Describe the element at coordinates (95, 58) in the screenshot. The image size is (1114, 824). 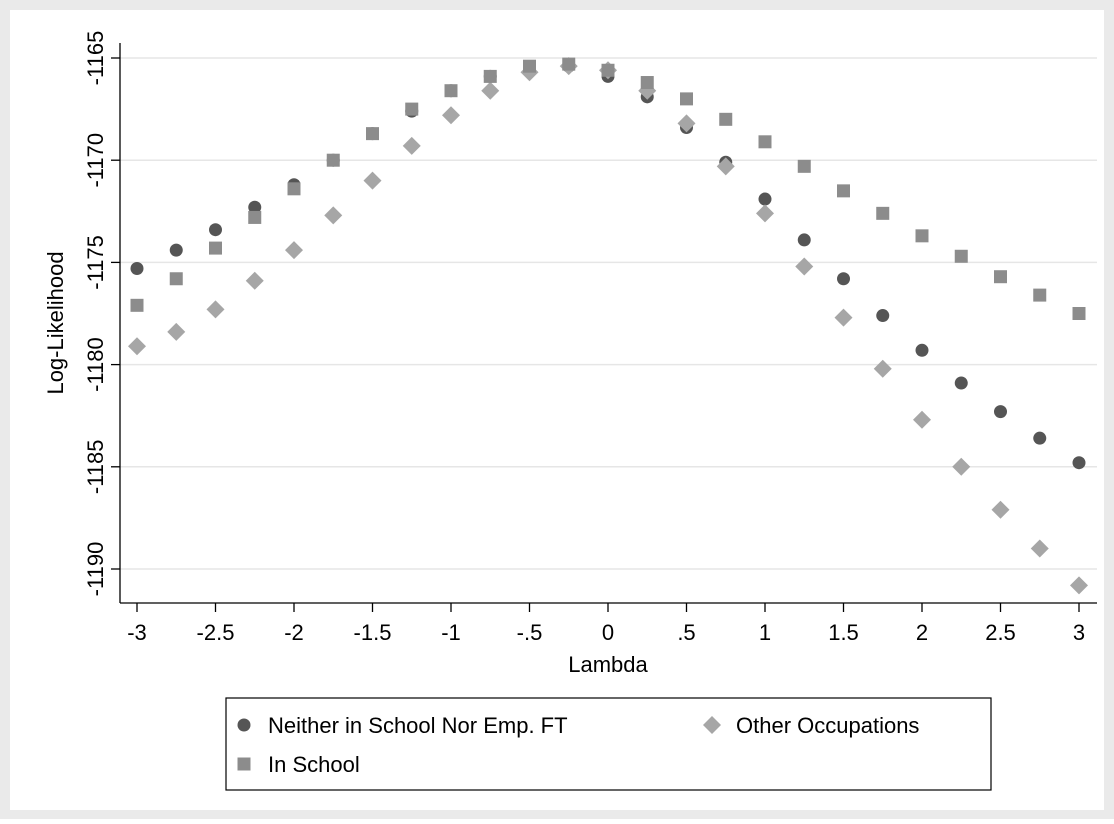
I see `y-tick-label: -1165` at that location.